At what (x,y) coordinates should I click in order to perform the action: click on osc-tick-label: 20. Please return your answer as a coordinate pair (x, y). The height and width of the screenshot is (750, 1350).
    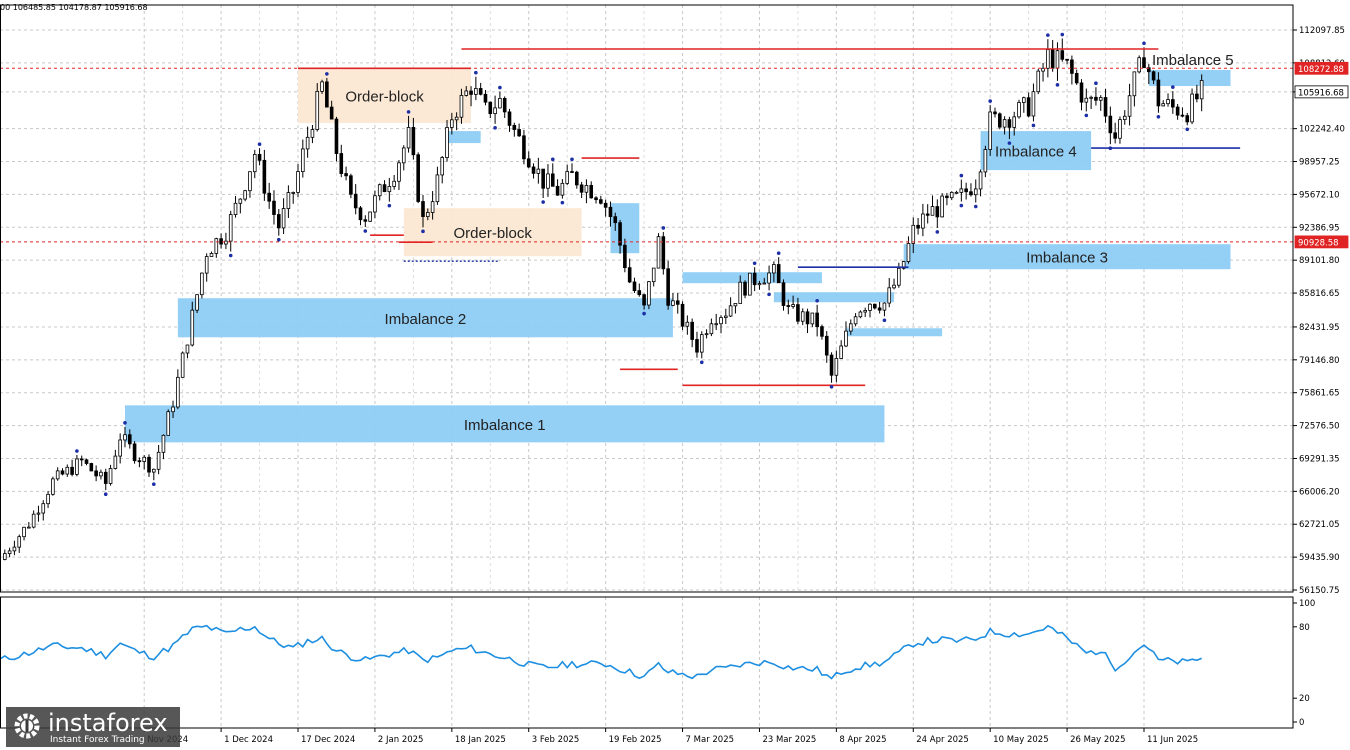
    Looking at the image, I should click on (1304, 699).